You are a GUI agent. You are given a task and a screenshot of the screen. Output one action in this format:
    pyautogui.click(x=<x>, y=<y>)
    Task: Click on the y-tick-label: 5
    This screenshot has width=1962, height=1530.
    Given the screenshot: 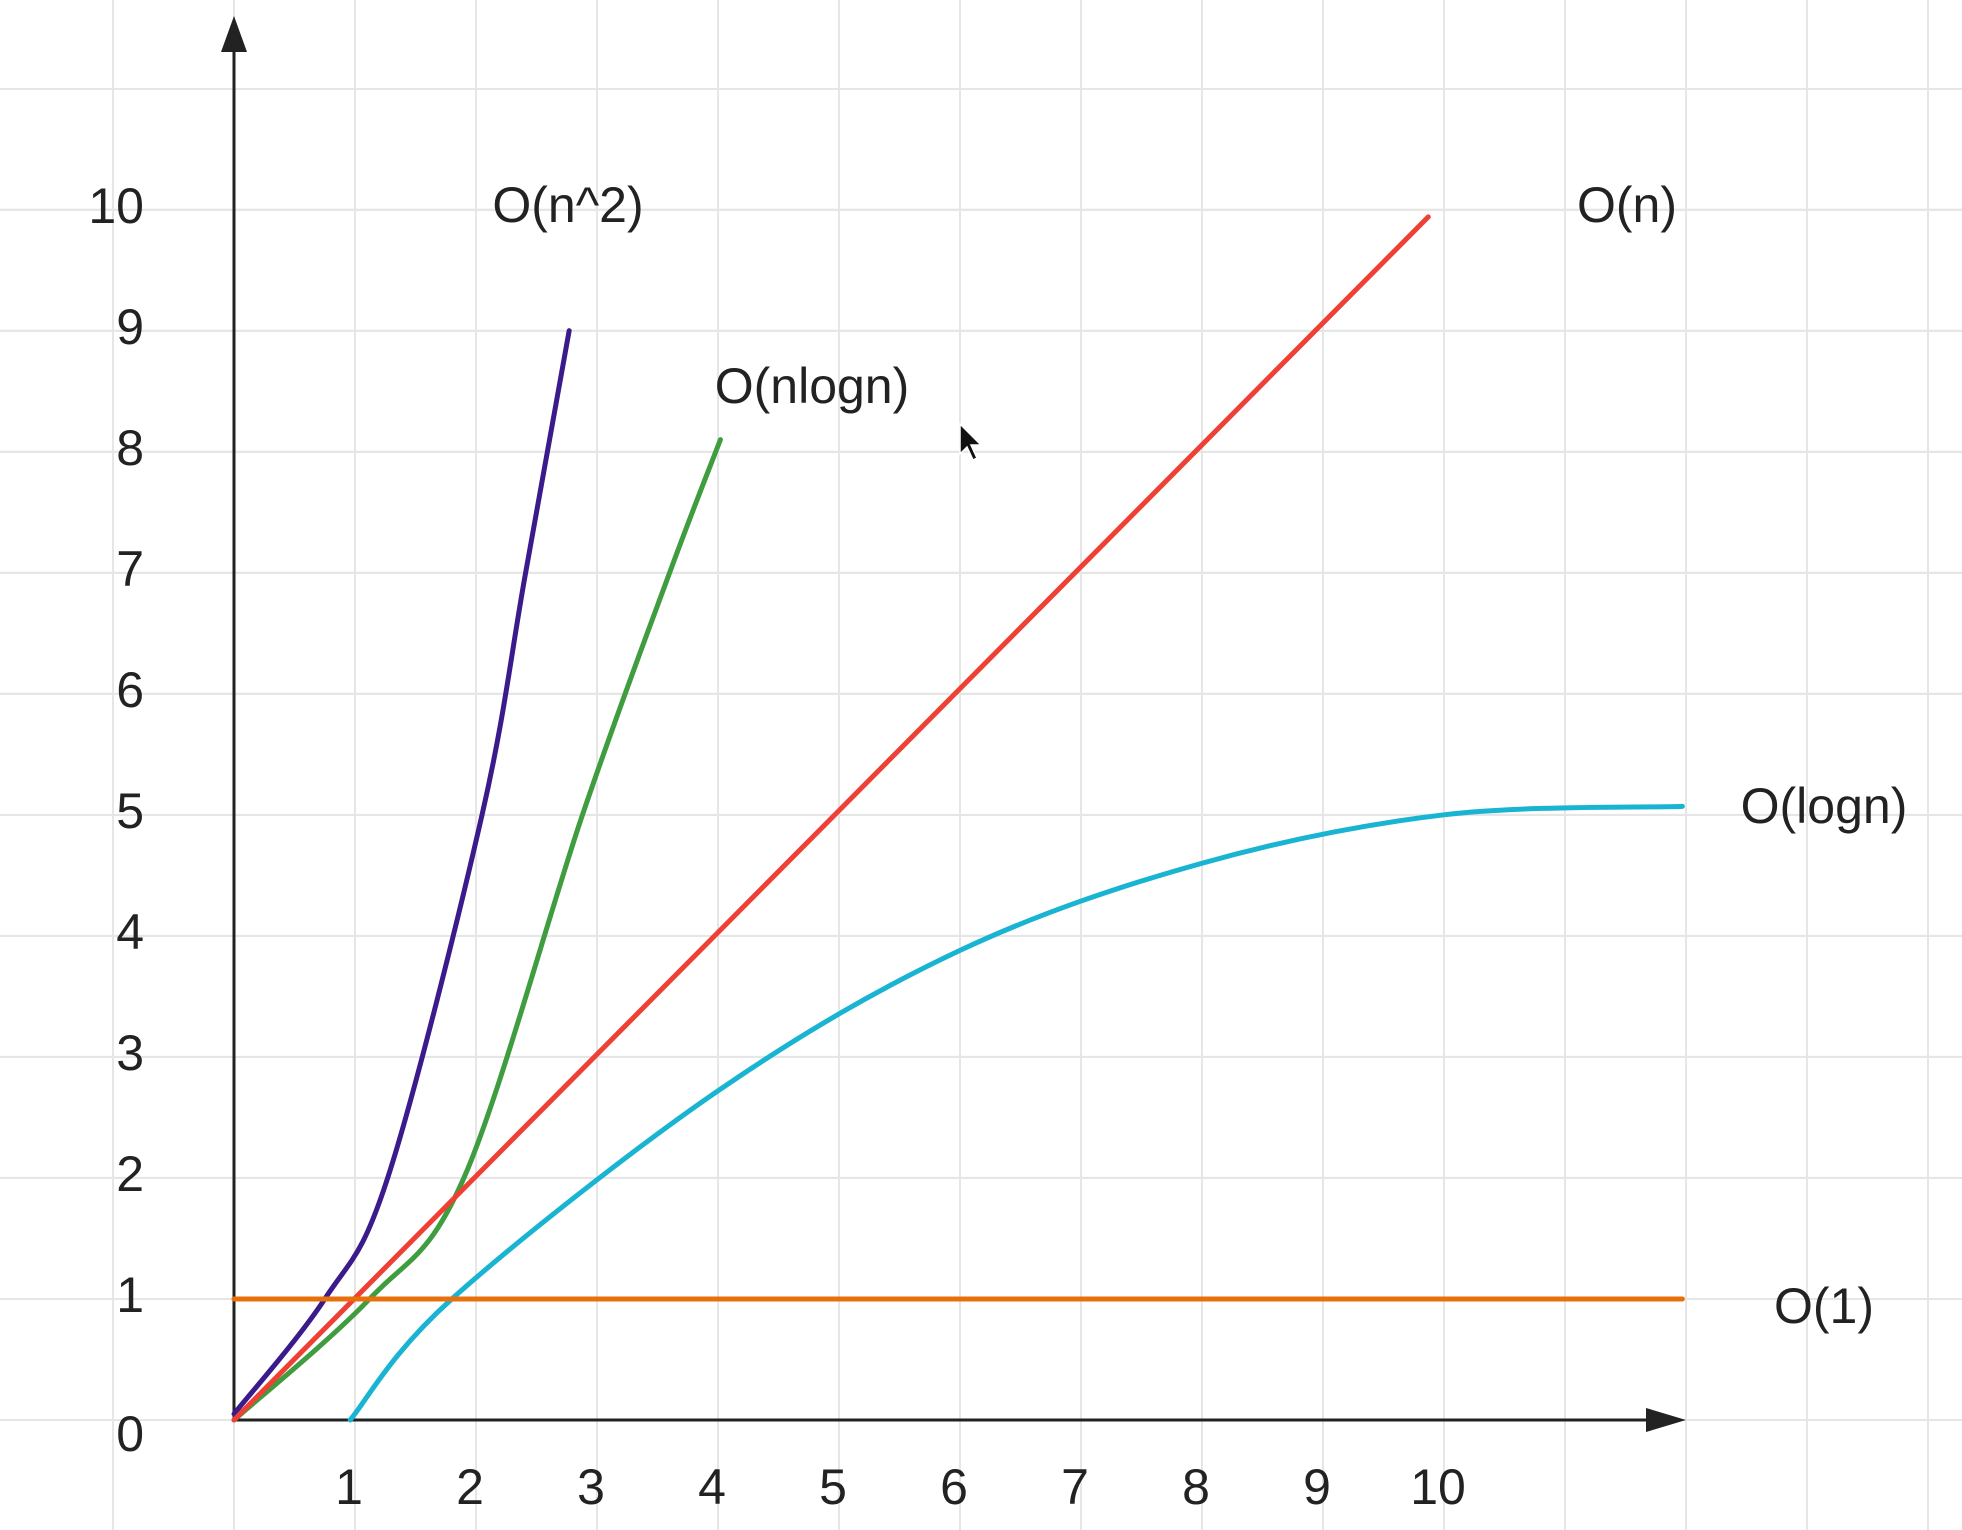 What is the action you would take?
    pyautogui.click(x=130, y=811)
    